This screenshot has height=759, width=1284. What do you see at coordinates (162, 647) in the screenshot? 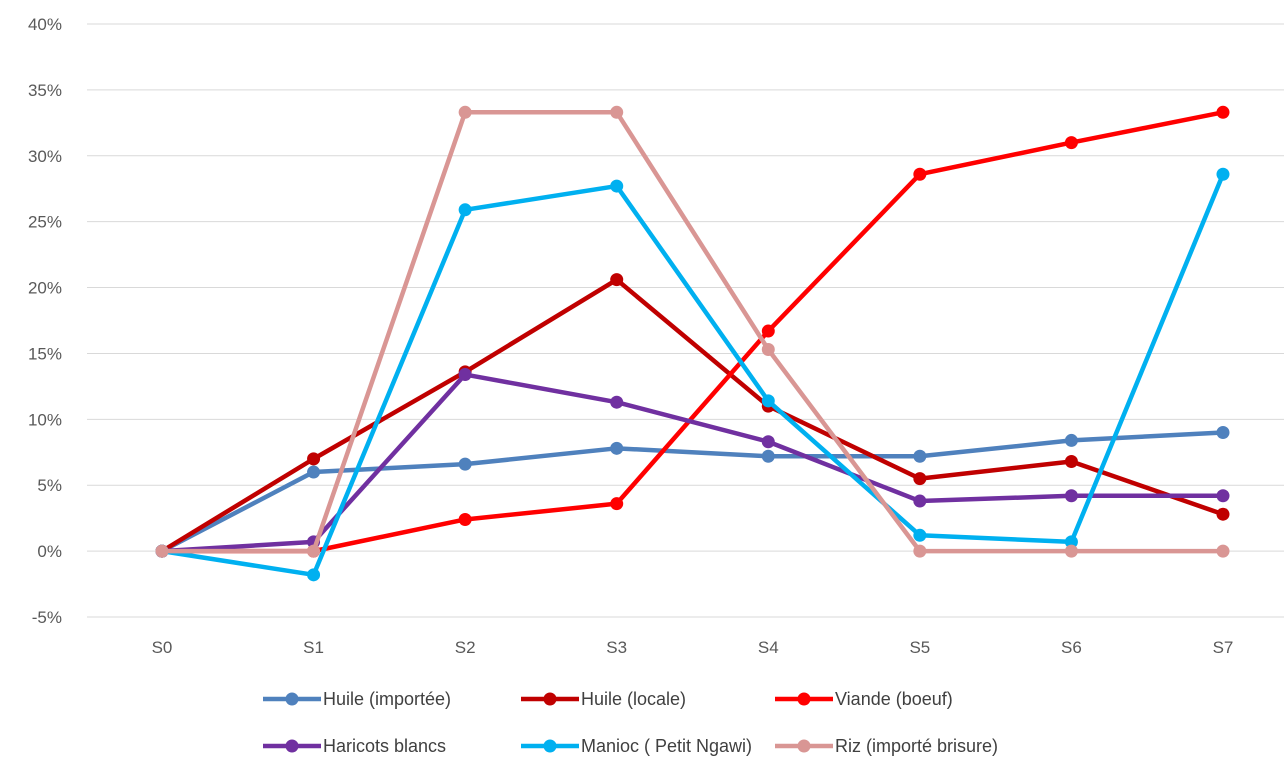
I see `x-tick-label: S0` at bounding box center [162, 647].